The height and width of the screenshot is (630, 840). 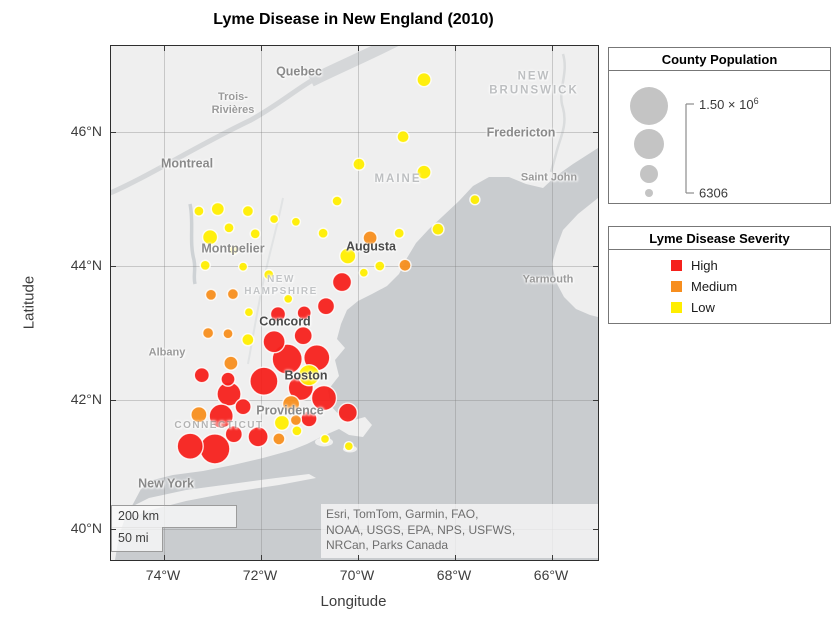 I want to click on scalebar-miles: 50 mi, so click(x=137, y=539).